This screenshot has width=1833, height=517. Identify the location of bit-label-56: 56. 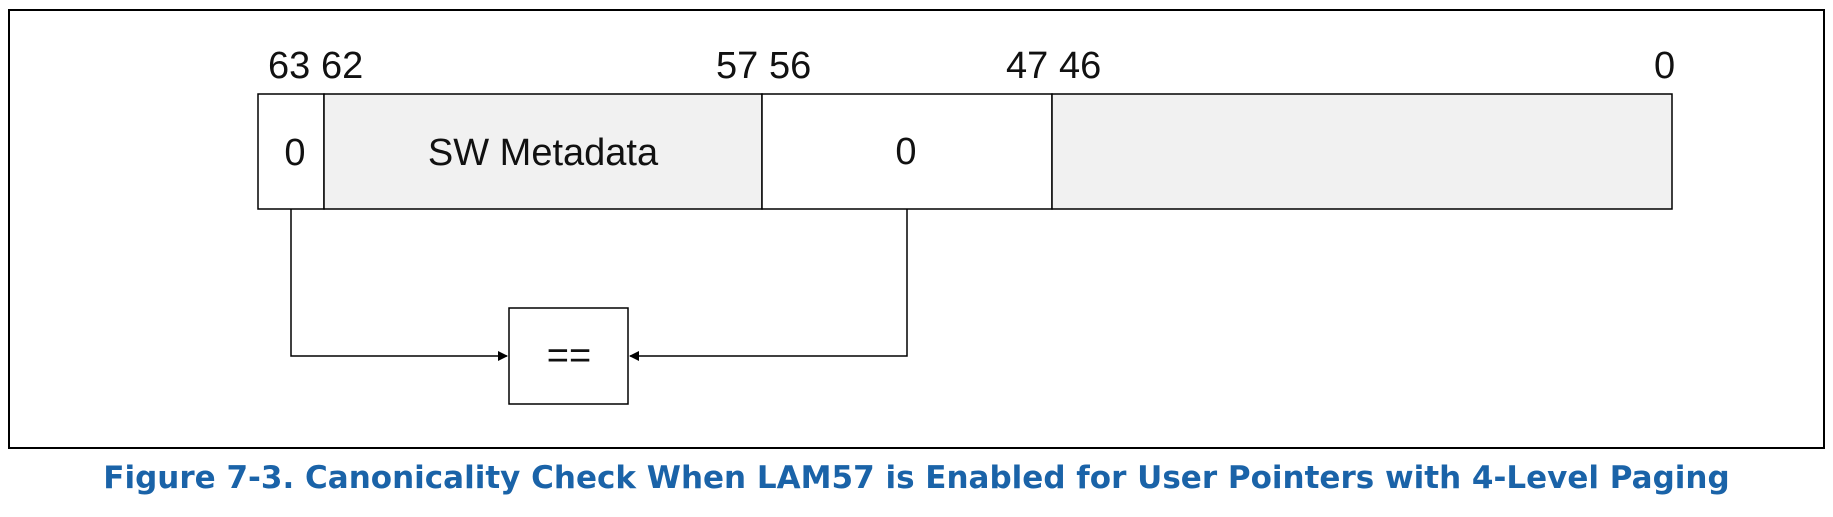
(790, 66).